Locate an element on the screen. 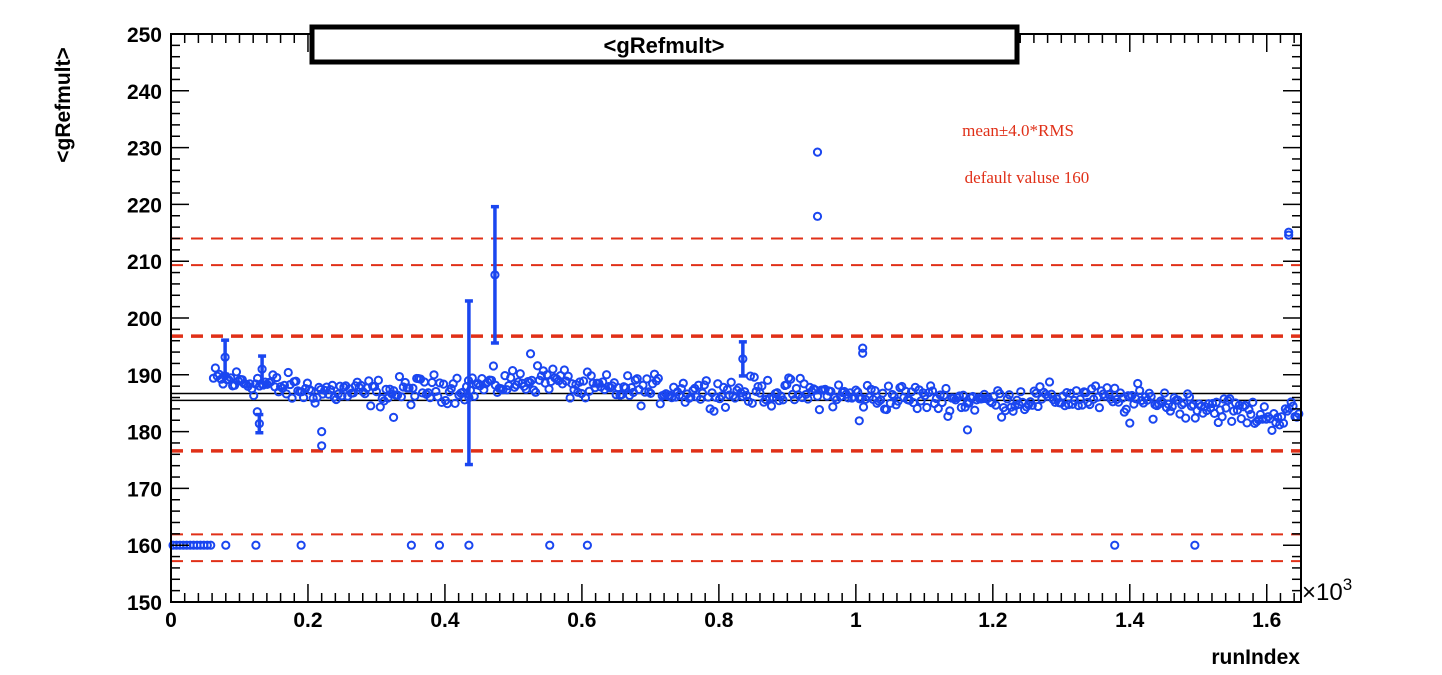 This screenshot has width=1442, height=675. y-tick-label: 150 is located at coordinates (144, 603).